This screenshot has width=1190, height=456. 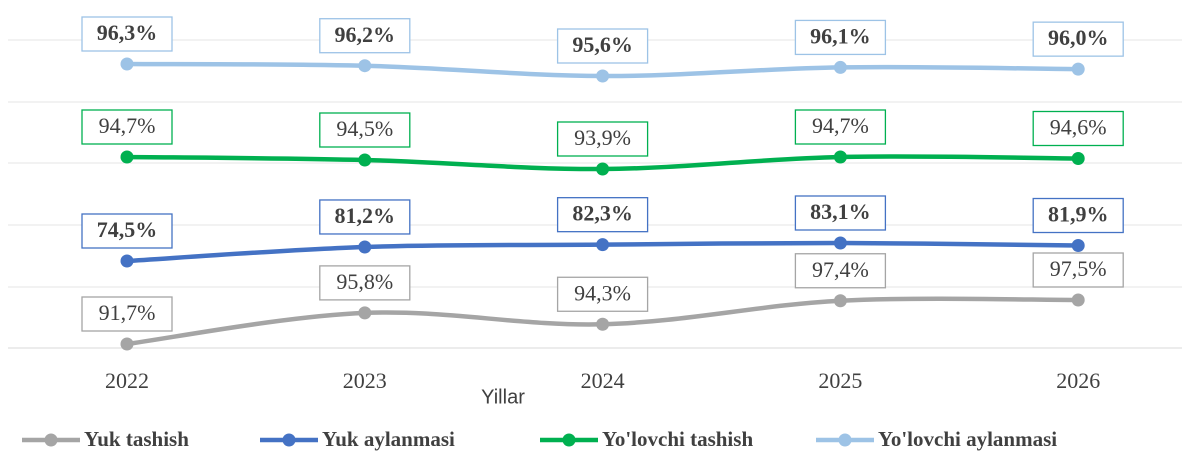 I want to click on legend-text: Yo'lovchi aylanmasi, so click(x=967, y=439).